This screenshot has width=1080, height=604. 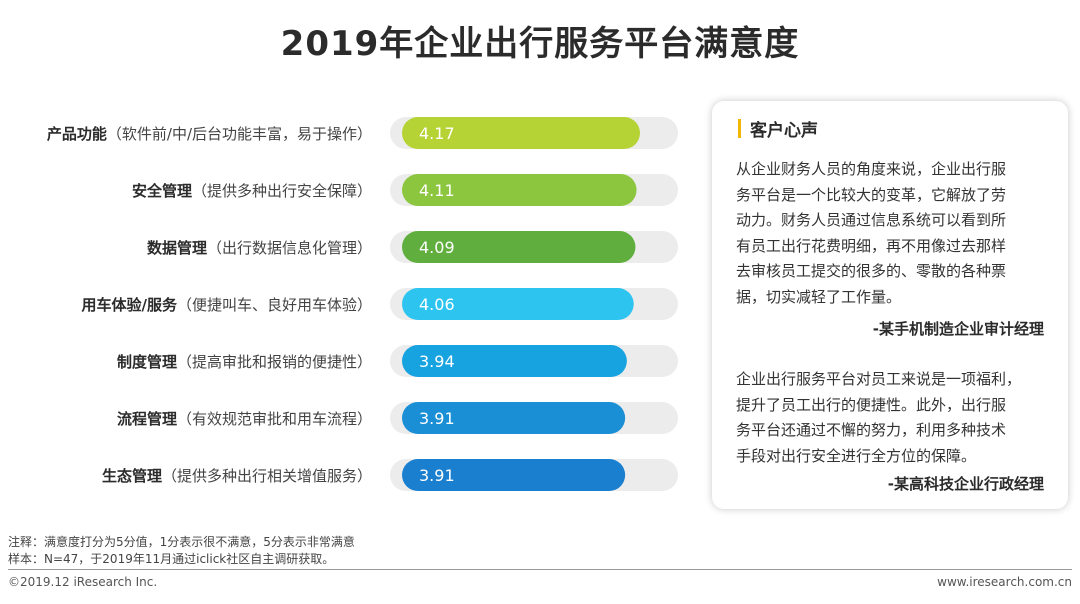 I want to click on note-scale: 注释：满意度打分为5分值，1分表示很不满意，5分表示非常满意, so click(x=181, y=542).